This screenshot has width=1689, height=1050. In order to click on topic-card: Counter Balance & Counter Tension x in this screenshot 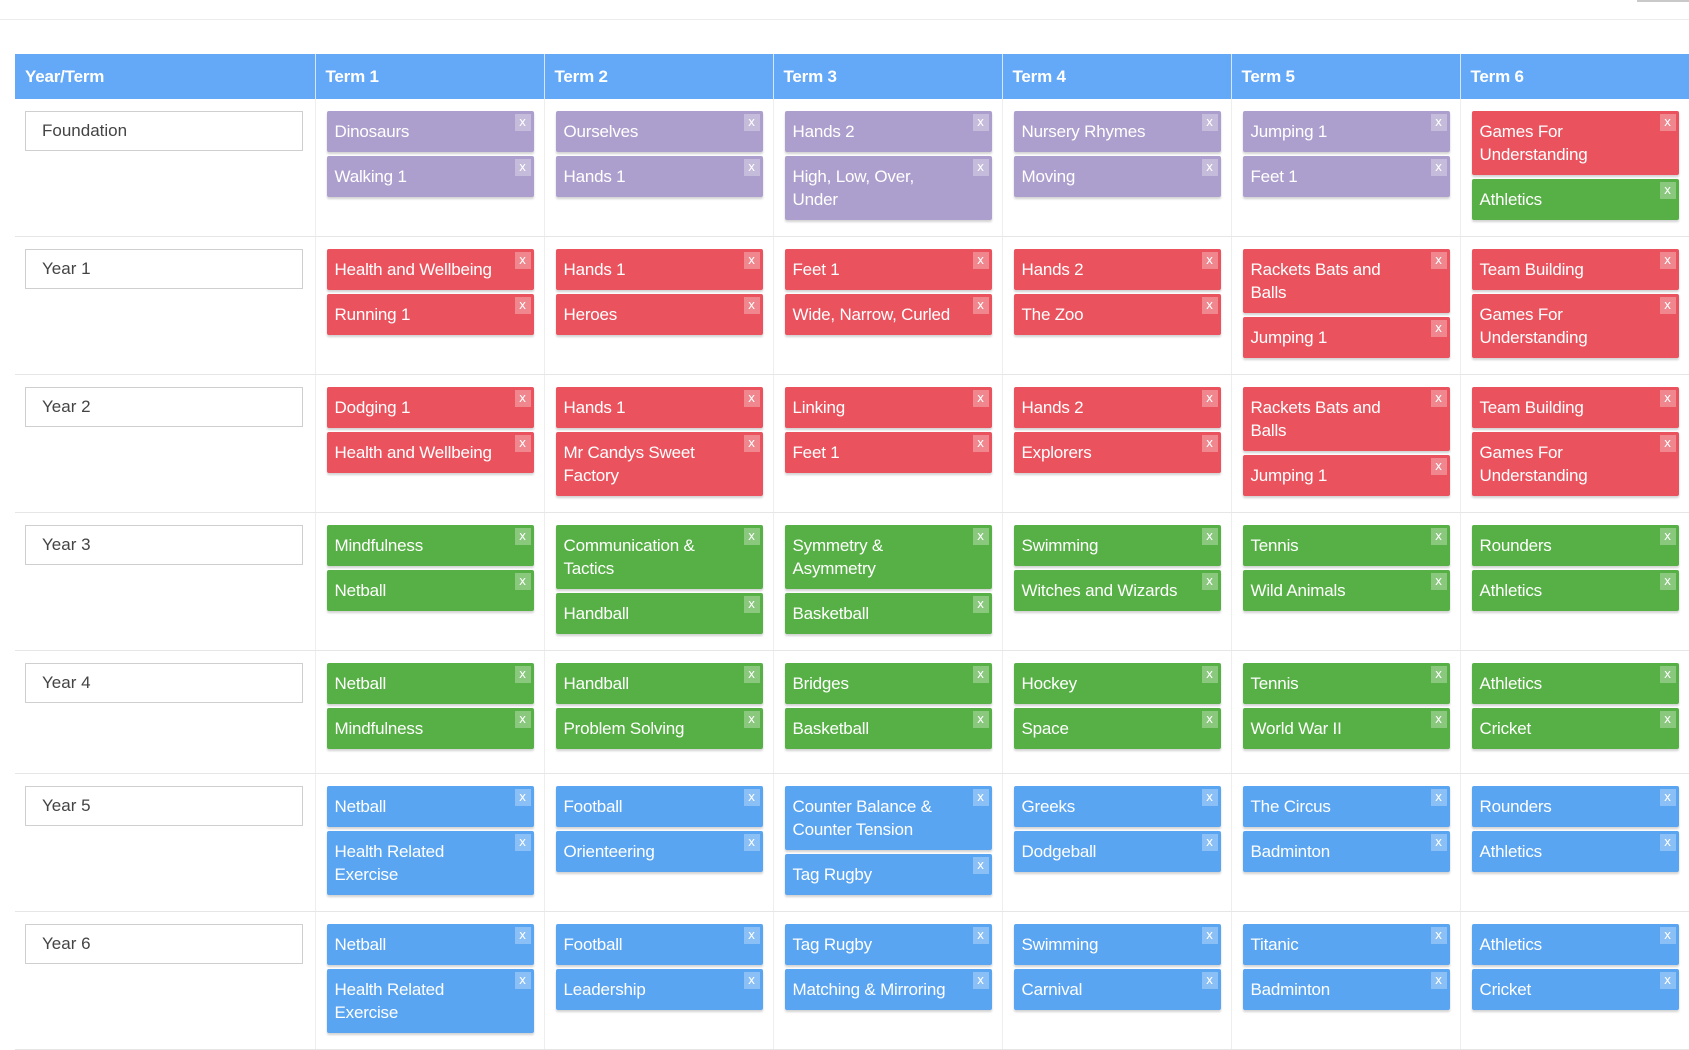, I will do `click(888, 818)`.